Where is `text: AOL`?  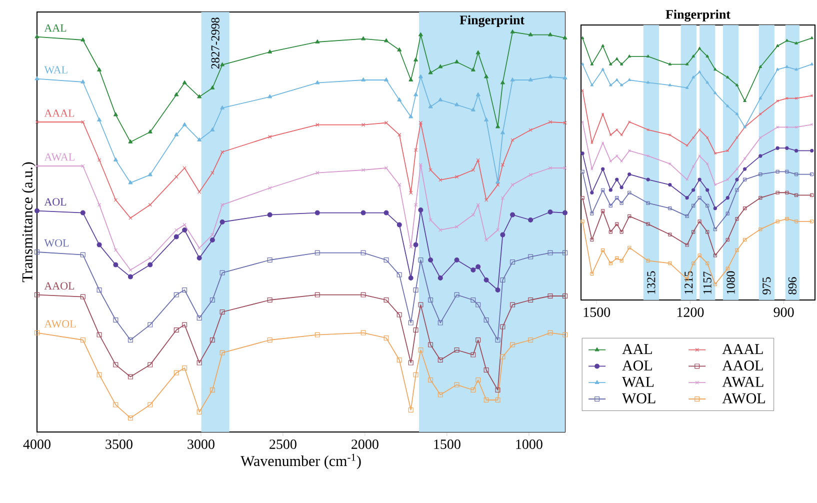
text: AOL is located at coordinates (55, 202).